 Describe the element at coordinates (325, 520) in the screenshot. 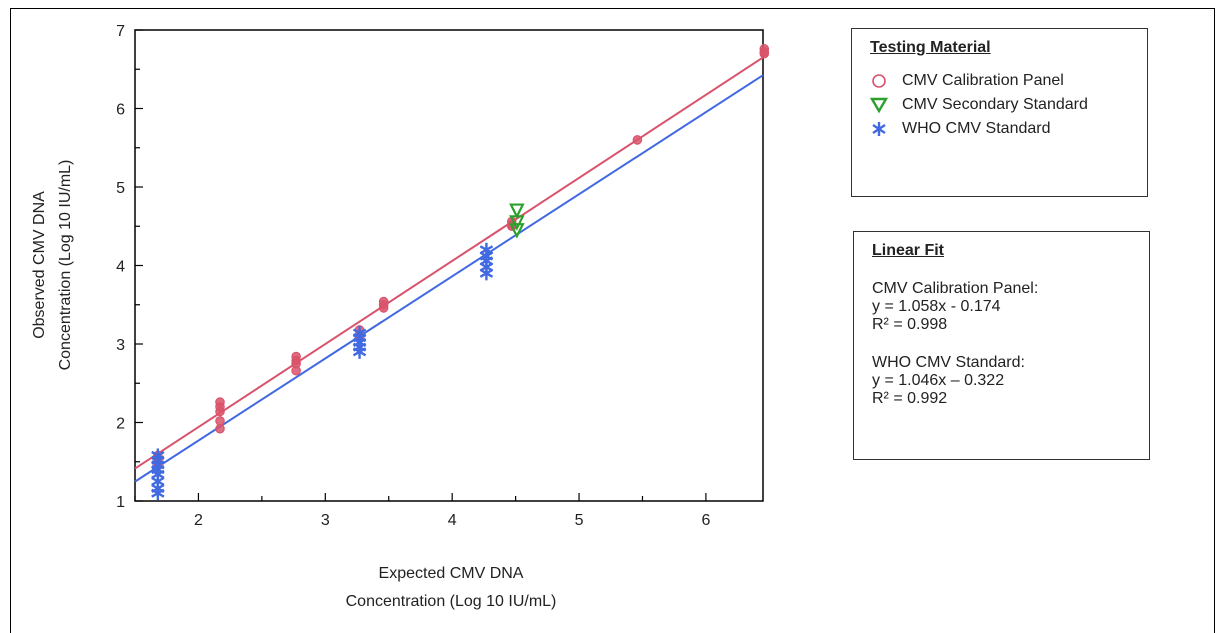

I see `x-tick-label: 3` at that location.